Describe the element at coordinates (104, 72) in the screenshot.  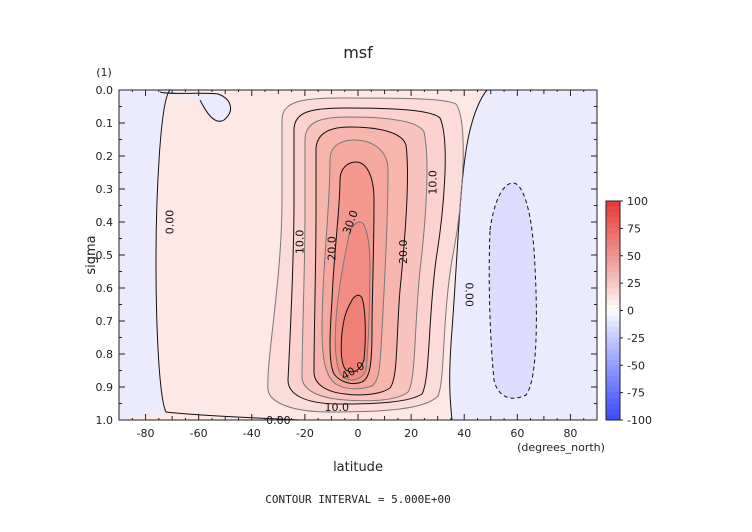
I see `y-axis-units: (1)` at that location.